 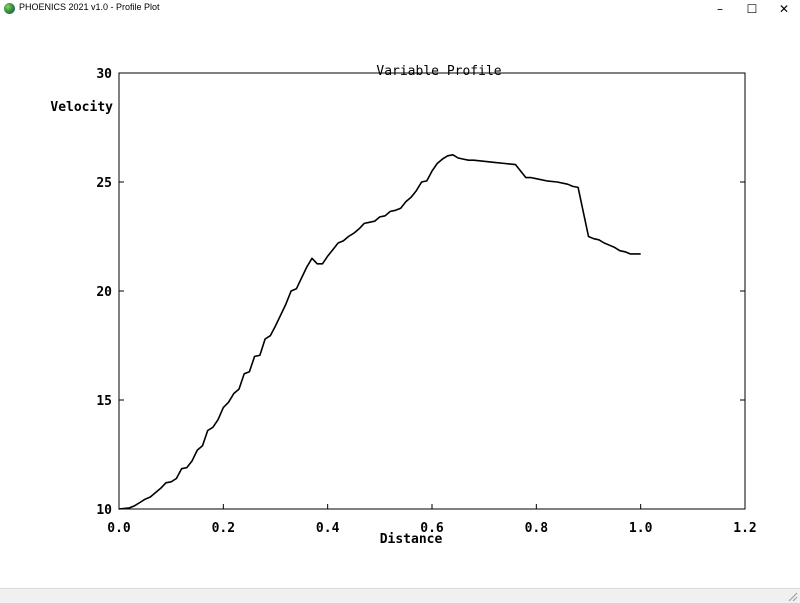 What do you see at coordinates (9, 8) in the screenshot?
I see `phoenics-app-icon` at bounding box center [9, 8].